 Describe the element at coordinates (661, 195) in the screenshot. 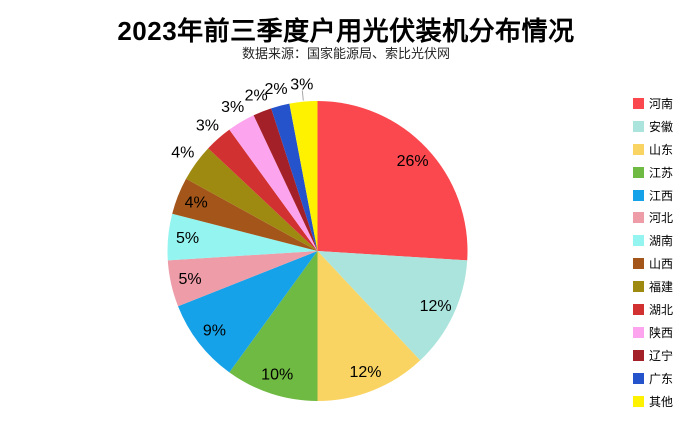

I see `legend-label: 江西` at that location.